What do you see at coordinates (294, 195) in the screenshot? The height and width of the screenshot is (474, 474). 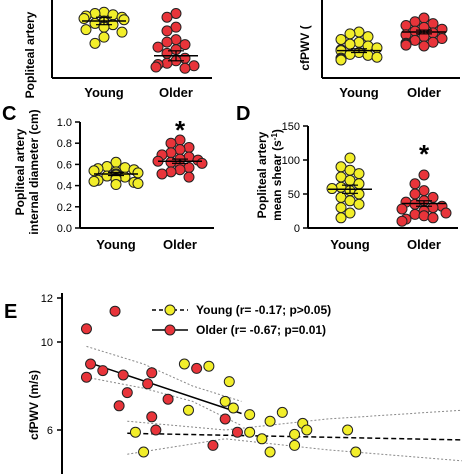 I see `y-tick-label: 50` at bounding box center [294, 195].